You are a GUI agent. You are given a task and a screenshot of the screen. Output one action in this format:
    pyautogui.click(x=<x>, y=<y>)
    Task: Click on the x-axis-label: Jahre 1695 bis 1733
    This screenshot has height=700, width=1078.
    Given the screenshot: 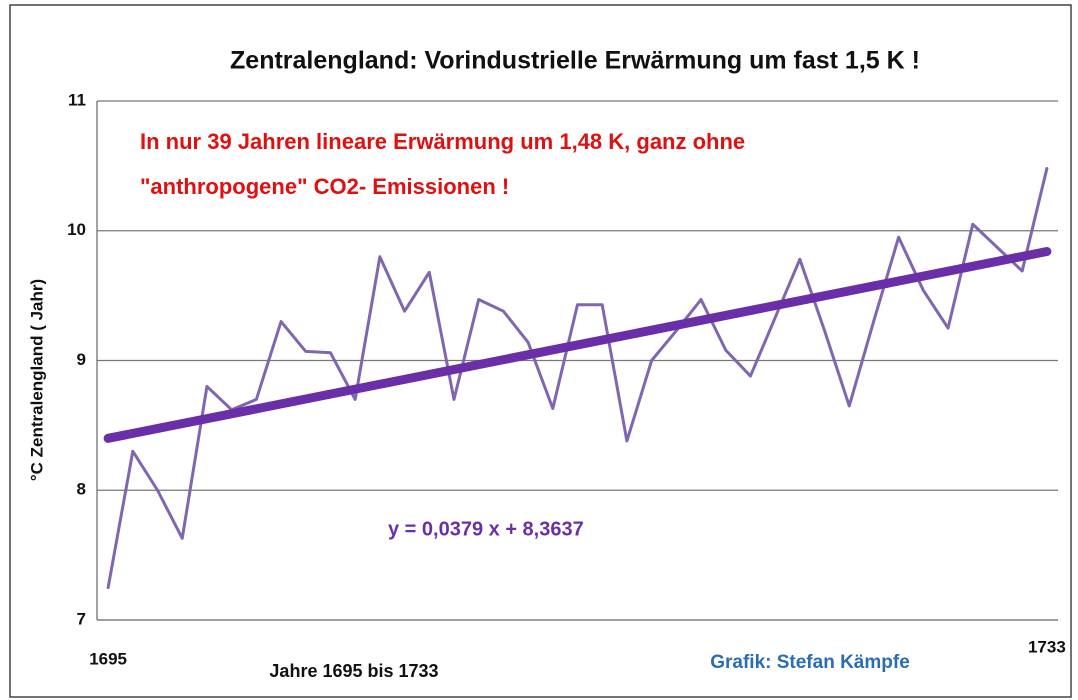 What is the action you would take?
    pyautogui.click(x=353, y=671)
    